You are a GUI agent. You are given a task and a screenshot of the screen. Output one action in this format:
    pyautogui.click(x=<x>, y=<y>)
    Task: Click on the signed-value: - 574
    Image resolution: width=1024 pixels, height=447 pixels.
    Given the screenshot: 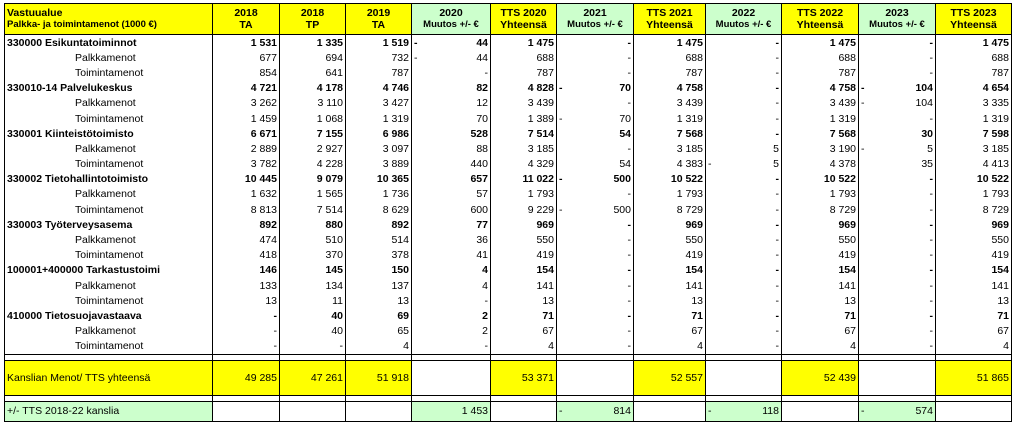 What is the action you would take?
    pyautogui.click(x=897, y=411)
    